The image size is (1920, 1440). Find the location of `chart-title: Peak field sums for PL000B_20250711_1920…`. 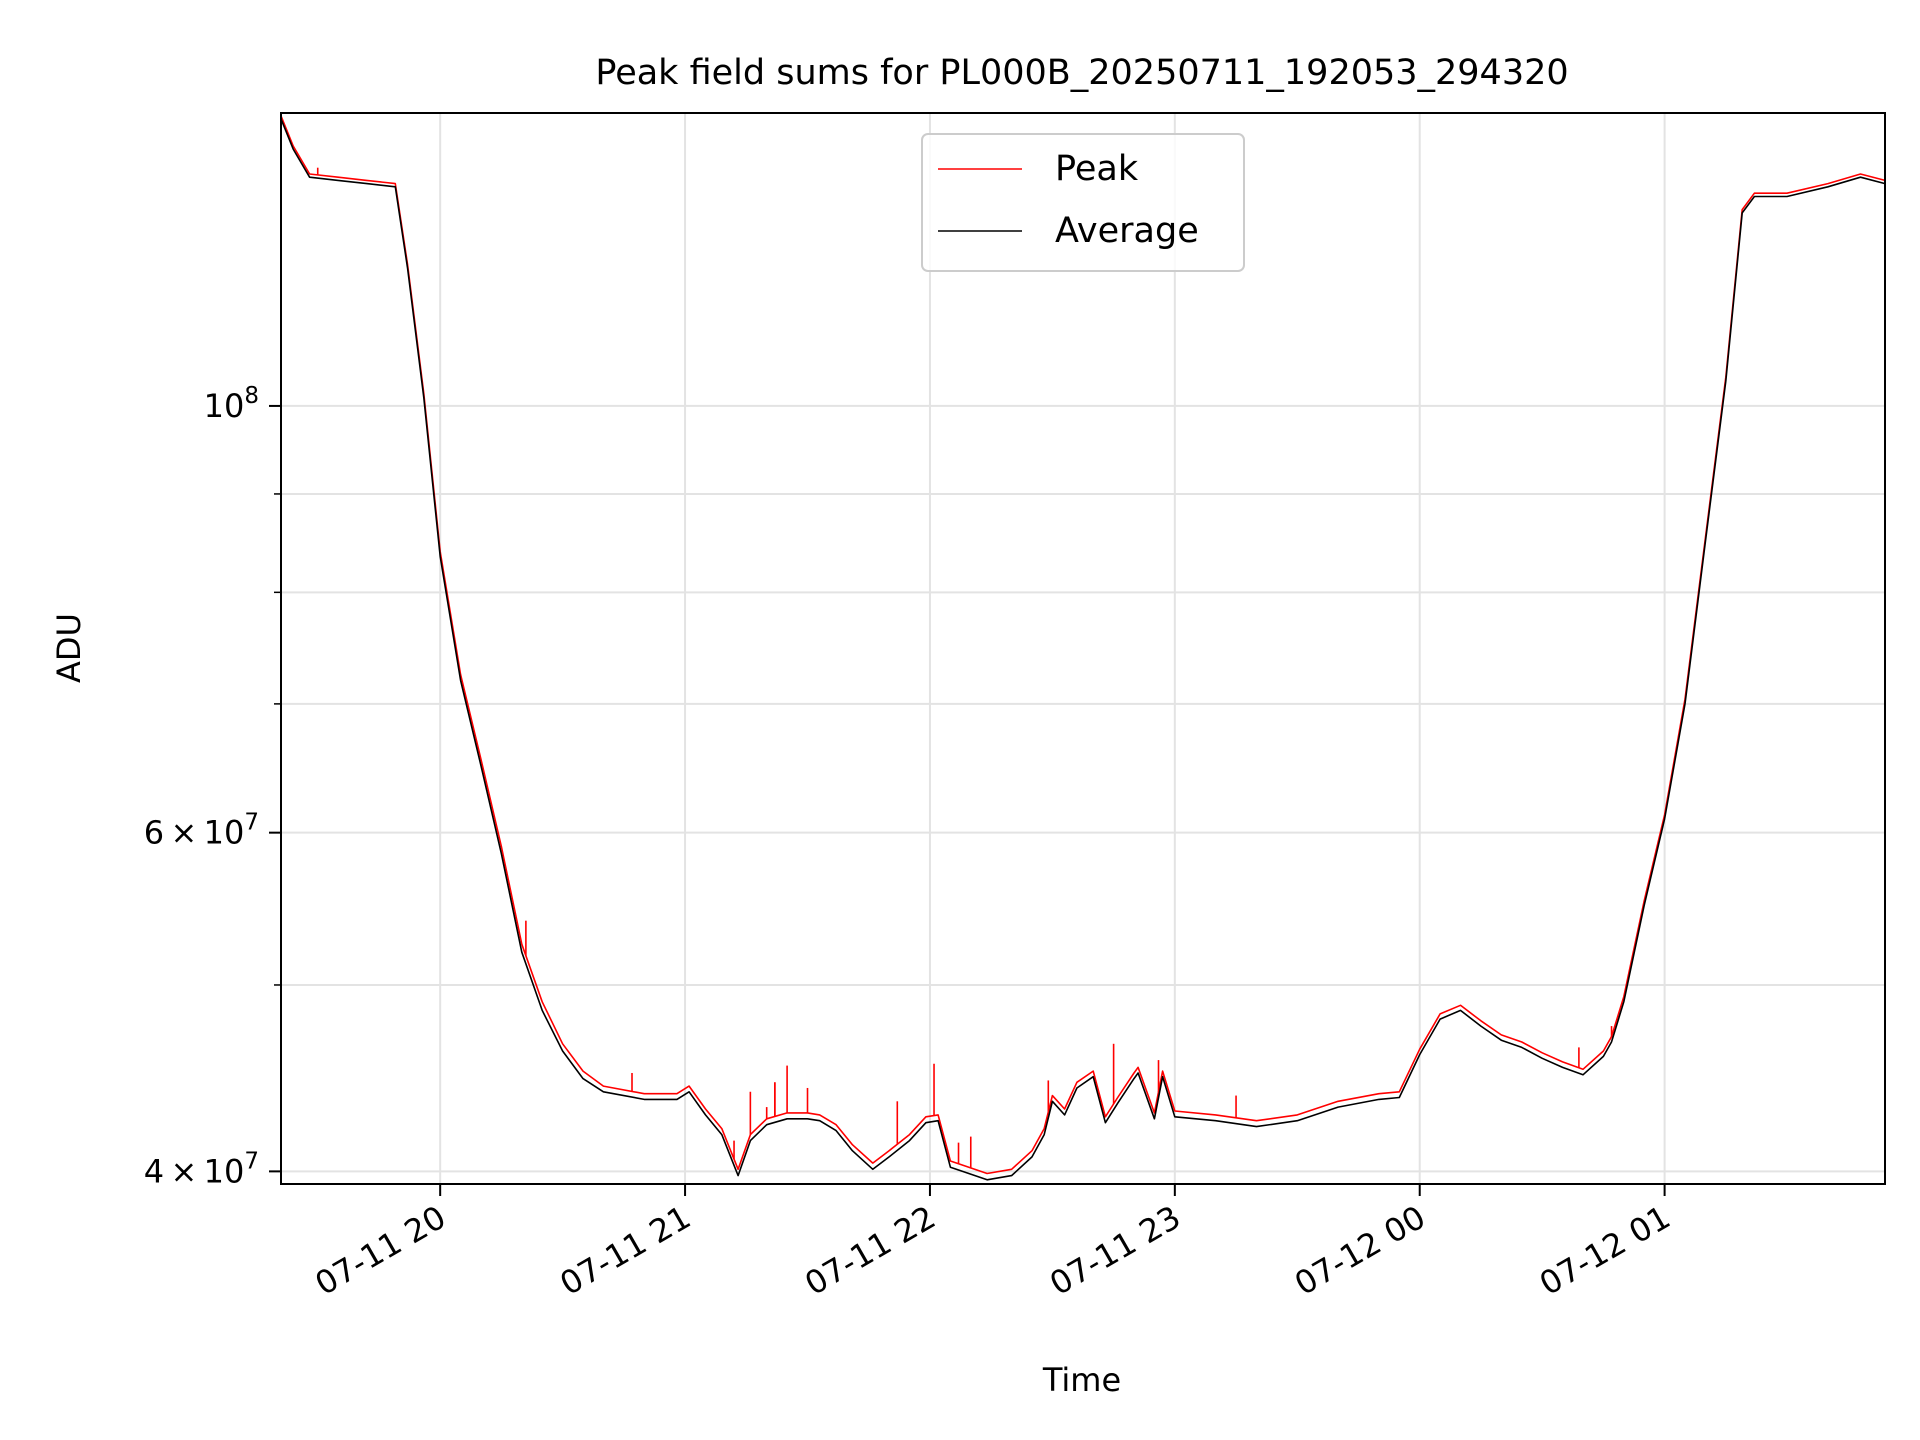

chart-title: Peak field sums for PL000B_20250711_1920… is located at coordinates (1081, 73).